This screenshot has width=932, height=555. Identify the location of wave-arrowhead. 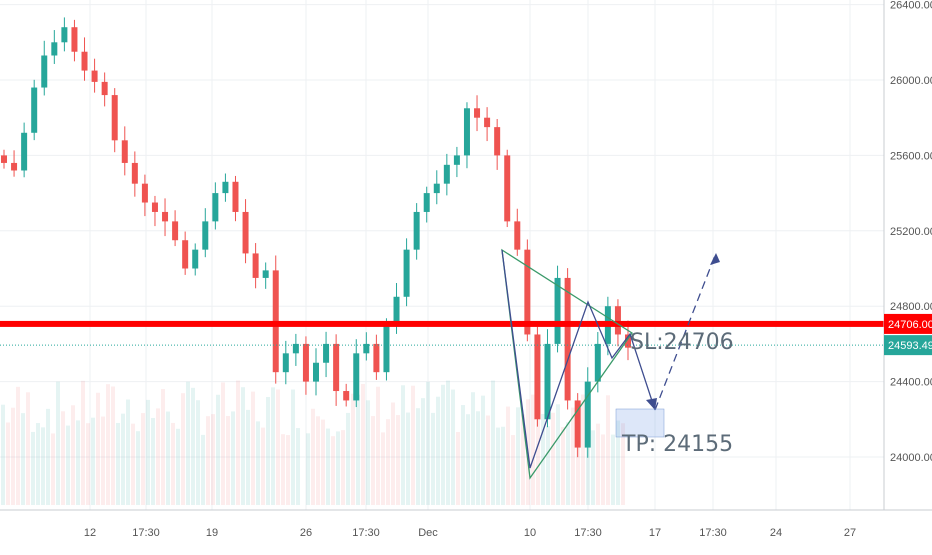
(651, 404).